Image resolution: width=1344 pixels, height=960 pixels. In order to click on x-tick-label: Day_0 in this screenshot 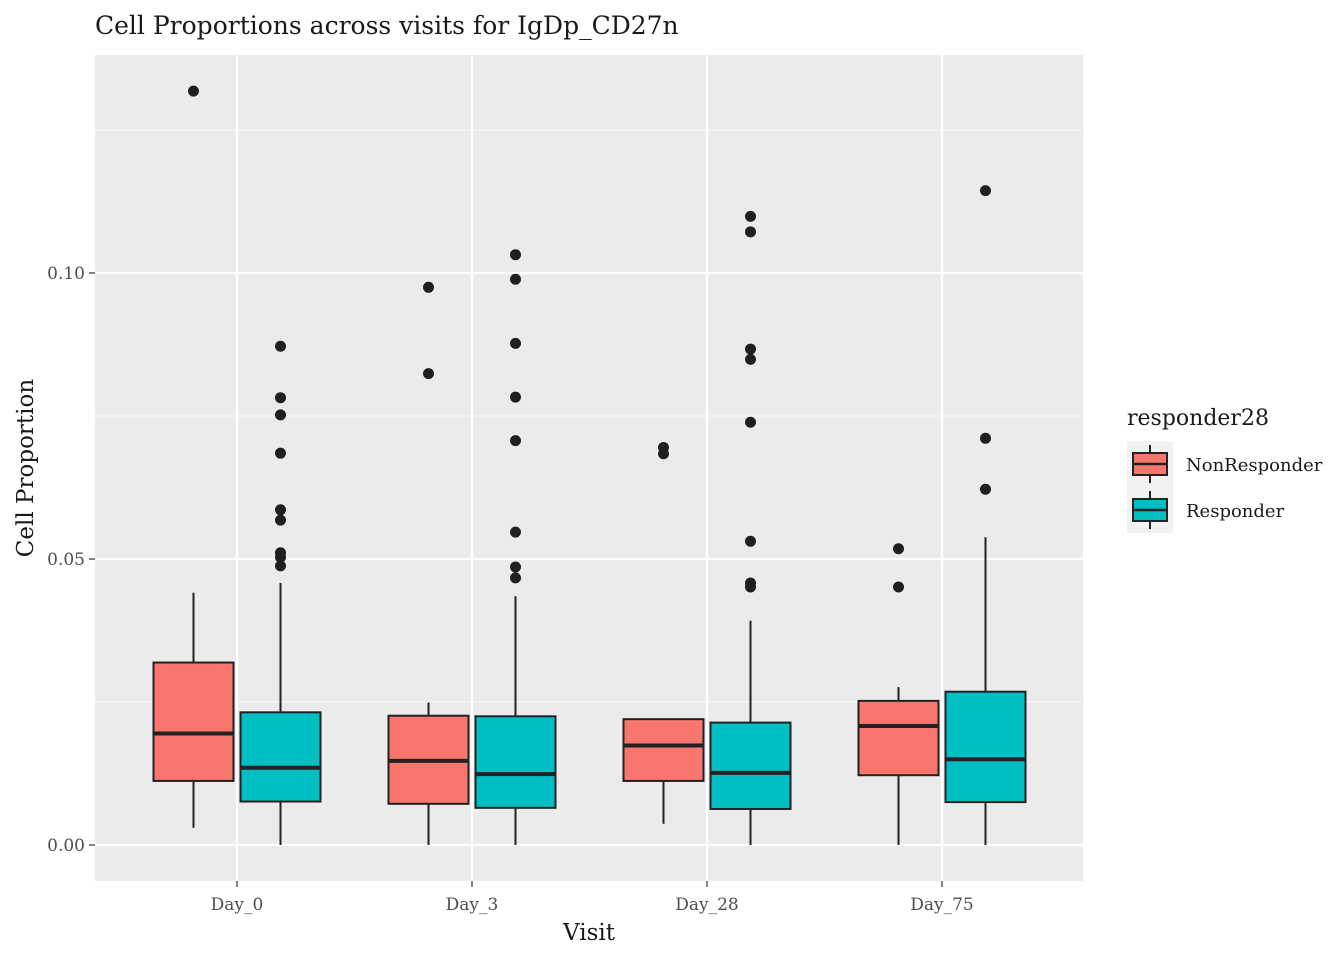, I will do `click(237, 905)`.